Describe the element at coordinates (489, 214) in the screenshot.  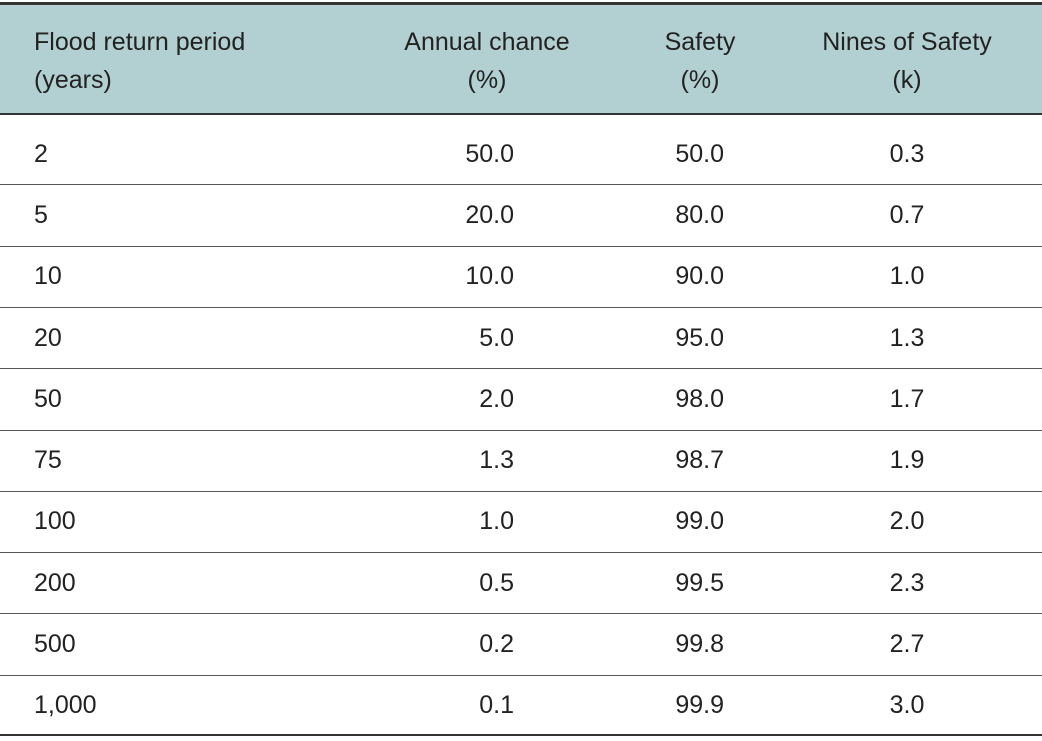
I see `table-cell: 20.0` at that location.